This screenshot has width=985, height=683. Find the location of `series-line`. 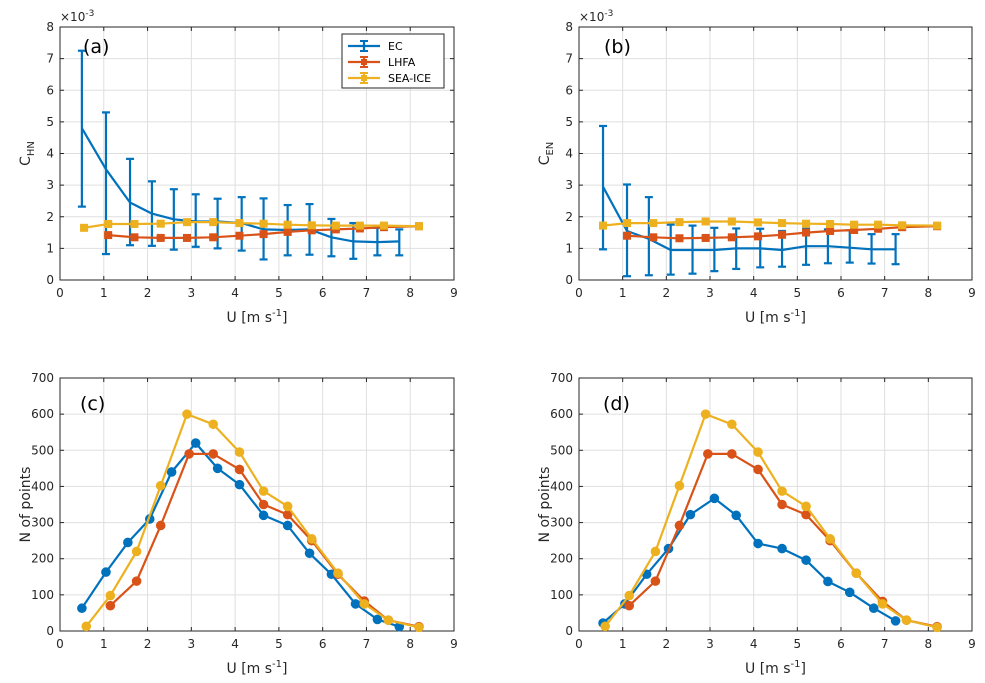

series-line is located at coordinates (252, 521).